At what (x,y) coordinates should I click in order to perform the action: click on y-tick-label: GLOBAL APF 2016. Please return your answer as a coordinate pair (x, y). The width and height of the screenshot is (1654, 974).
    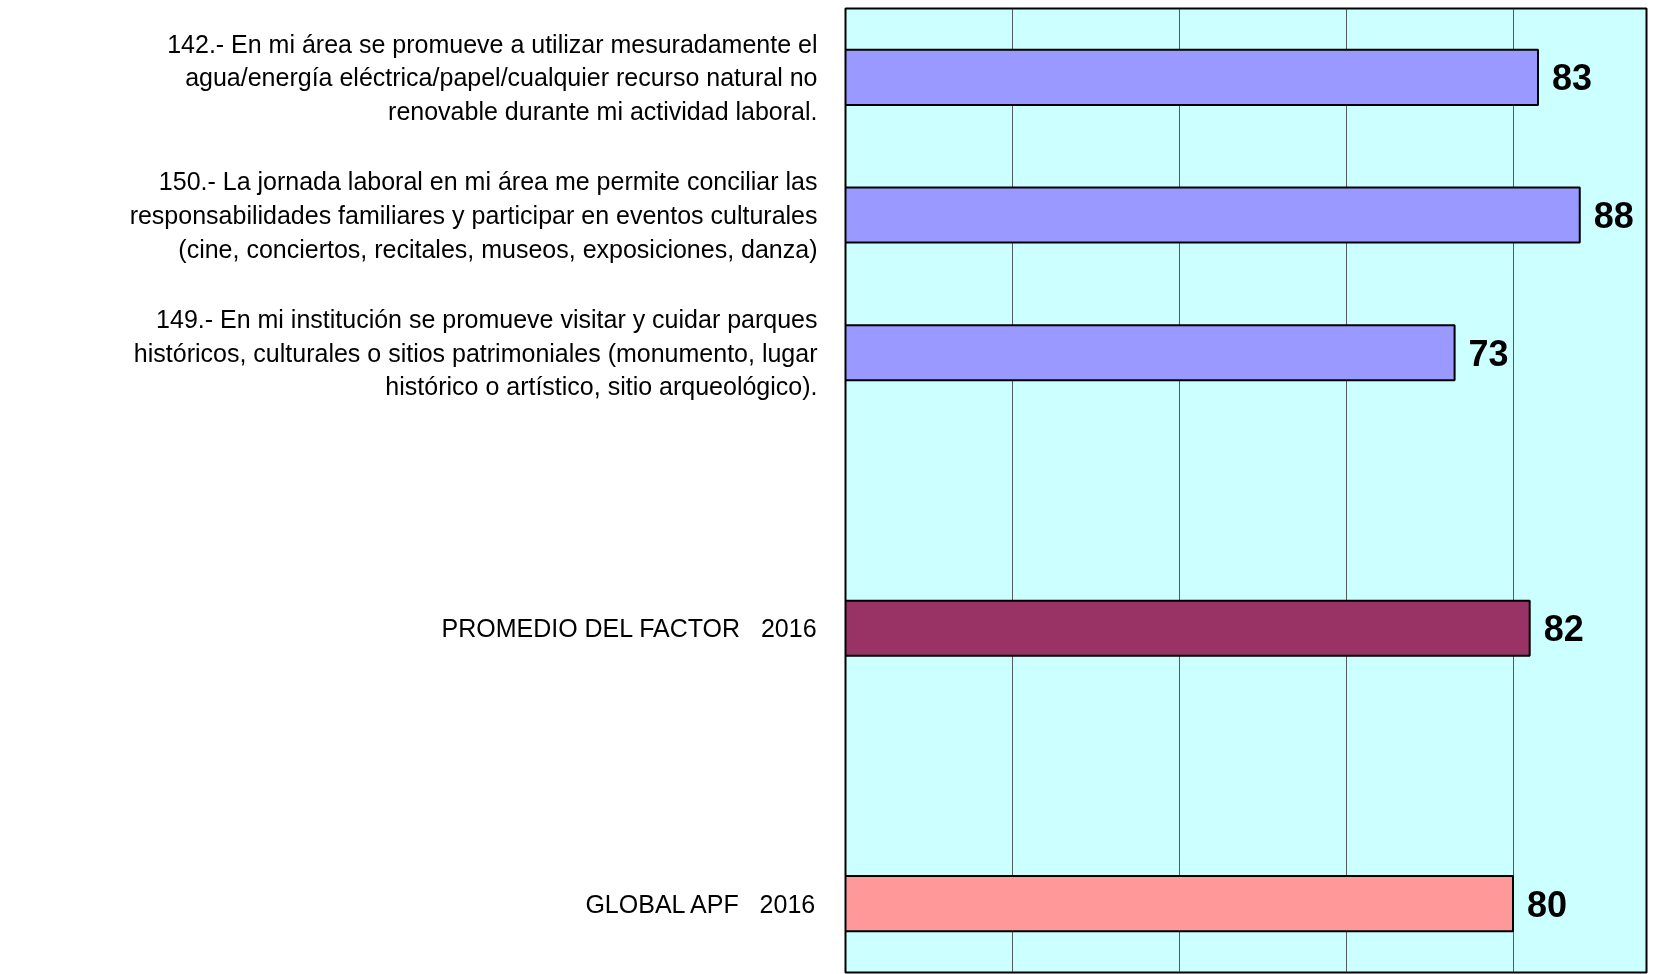
    Looking at the image, I should click on (700, 903).